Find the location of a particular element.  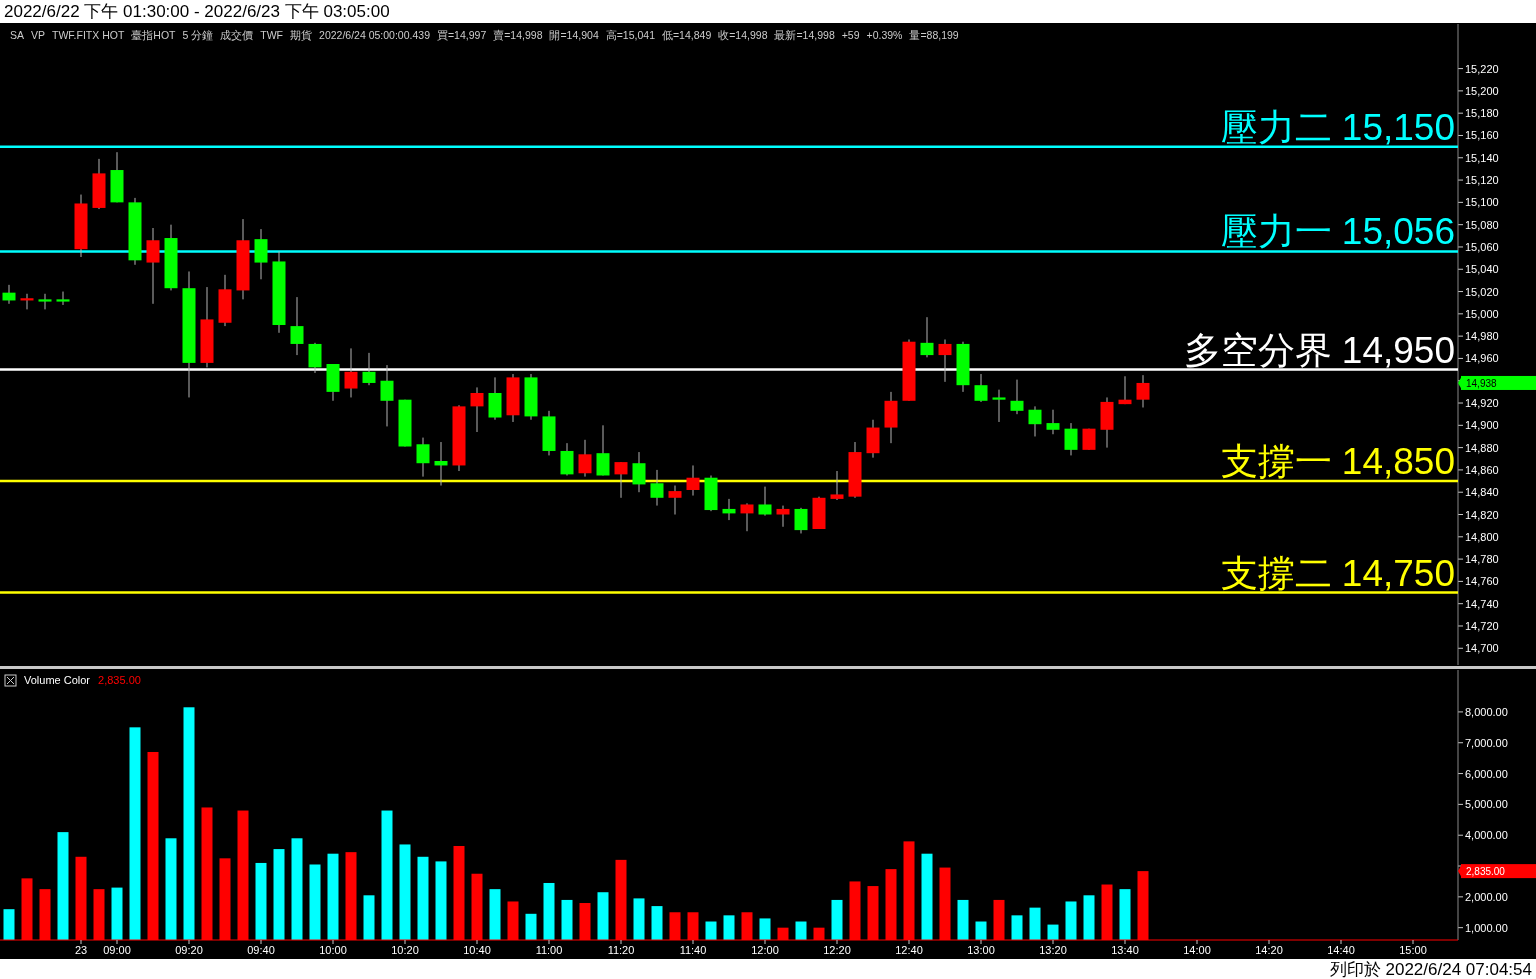

chart-title: 2022/6/22 下午 01:30:00 - 2022/6/23 下午 03:05:00 is located at coordinates (197, 11).